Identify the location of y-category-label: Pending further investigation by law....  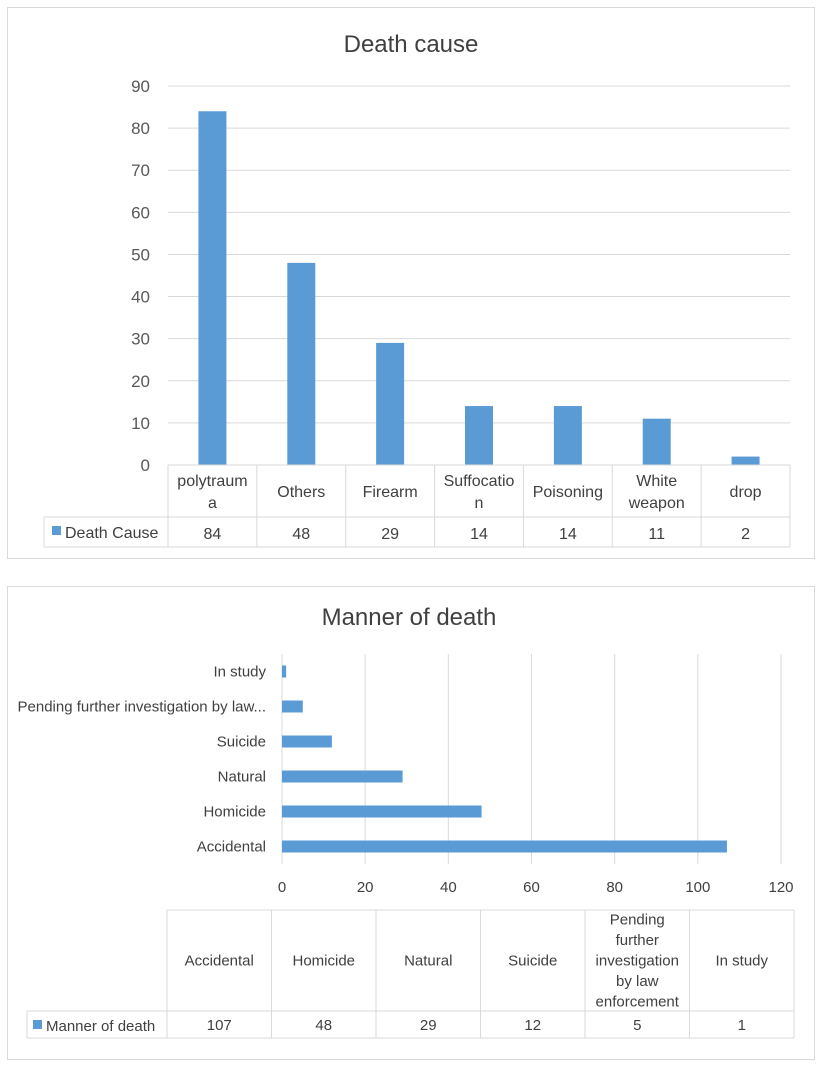
(142, 707).